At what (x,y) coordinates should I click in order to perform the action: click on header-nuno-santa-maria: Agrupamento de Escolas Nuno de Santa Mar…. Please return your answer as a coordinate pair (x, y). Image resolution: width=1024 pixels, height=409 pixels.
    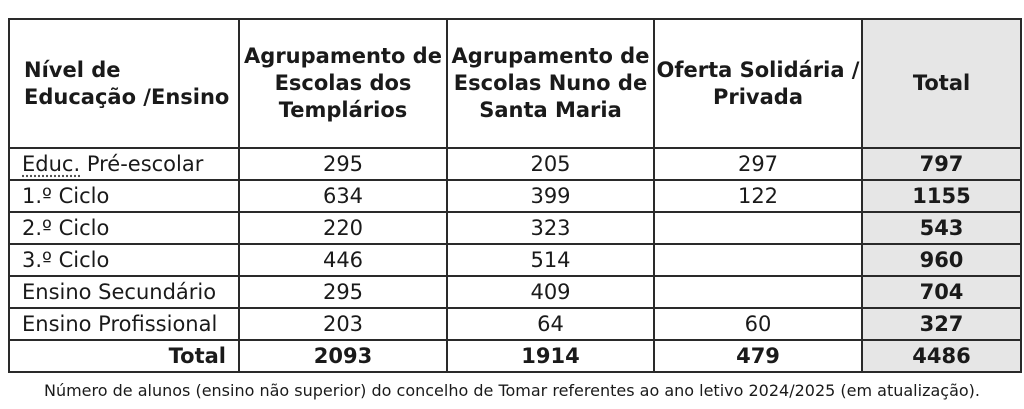
    Looking at the image, I should click on (550, 83).